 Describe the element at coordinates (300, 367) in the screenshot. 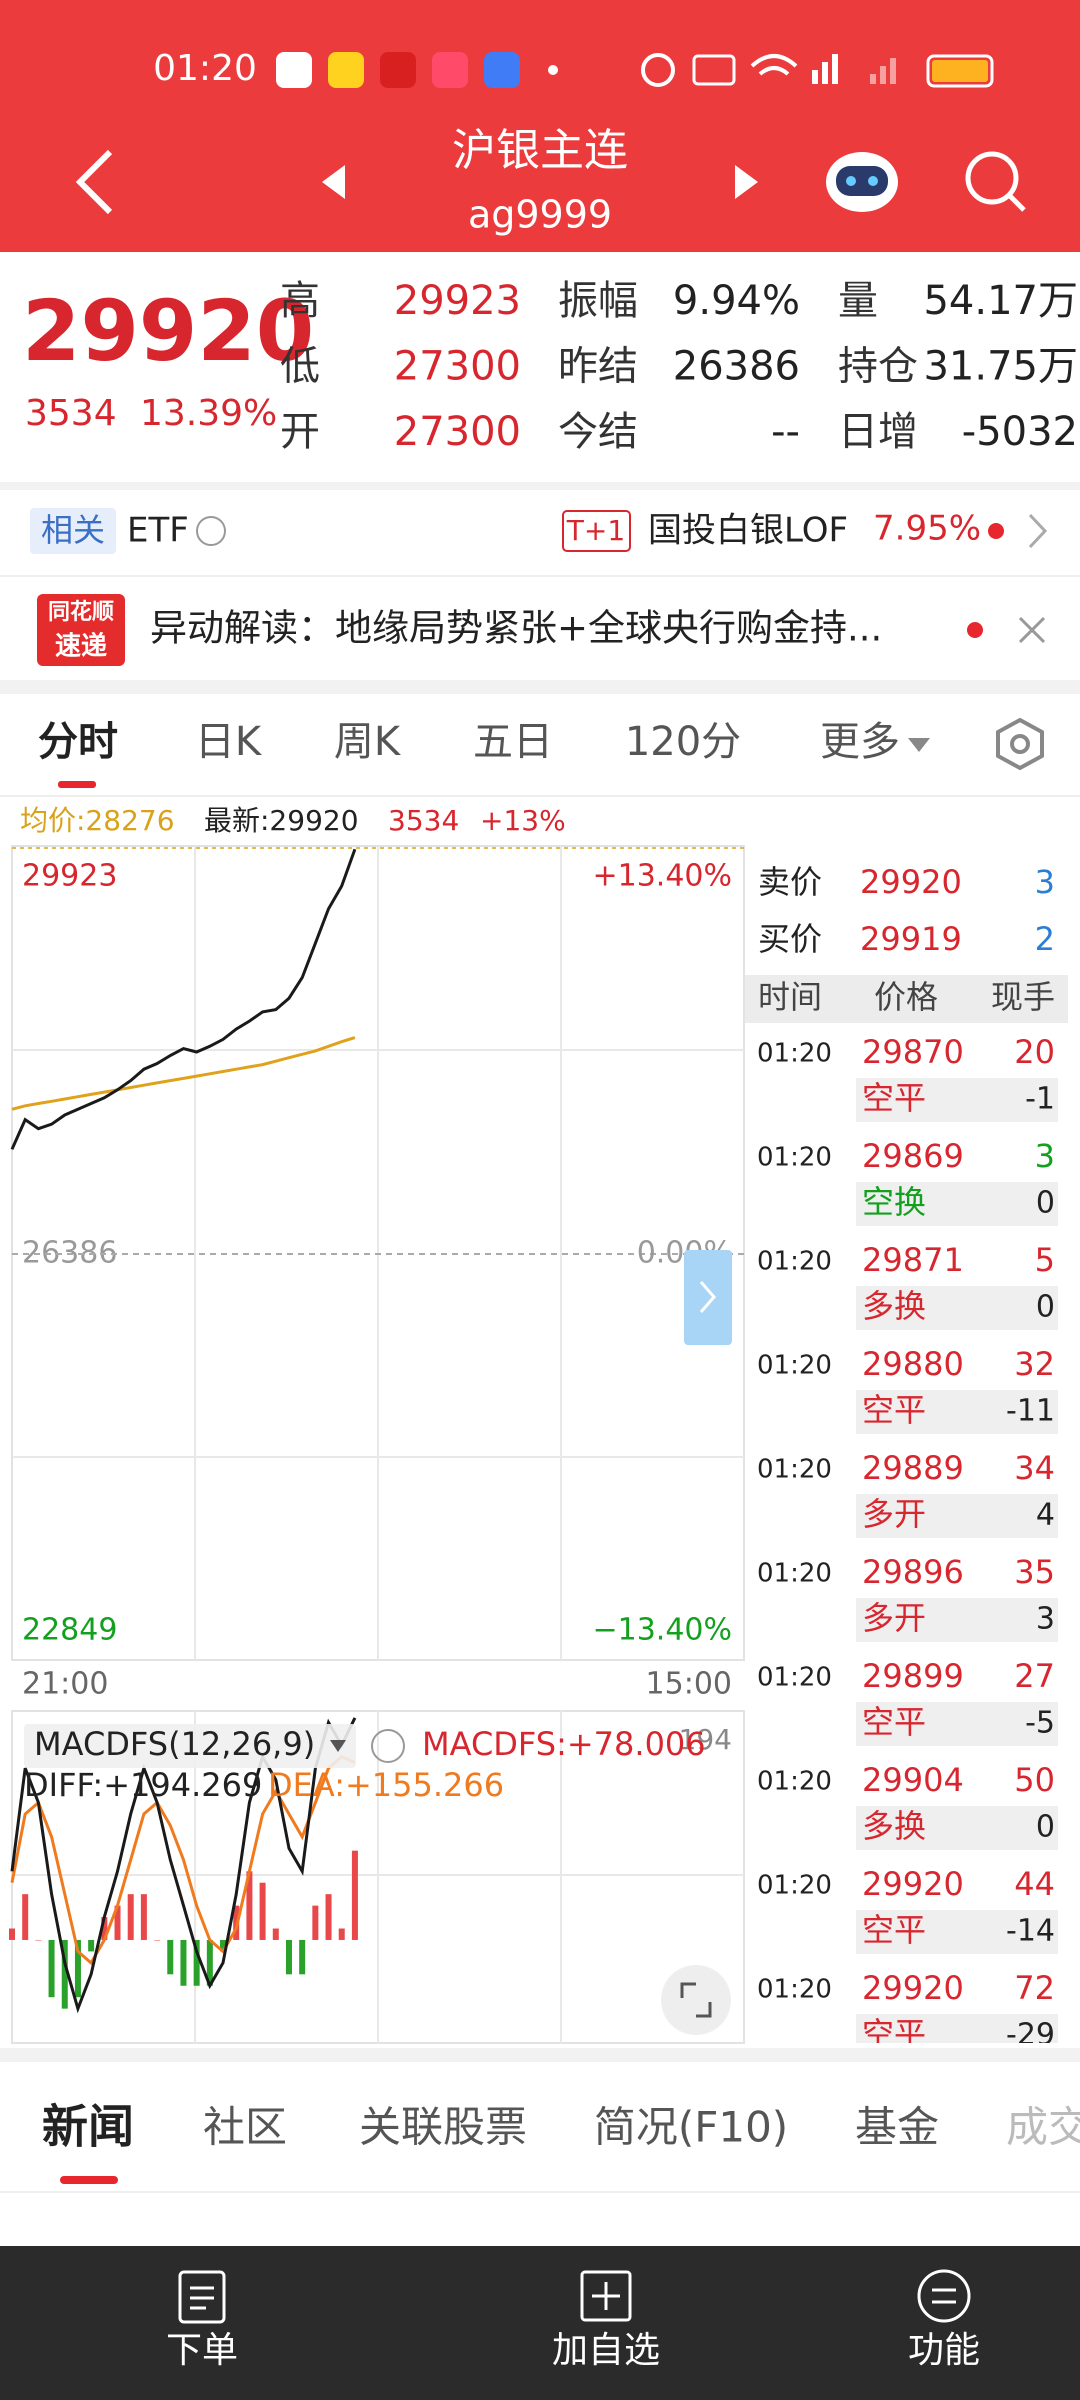

I see `stat-label: 低` at that location.